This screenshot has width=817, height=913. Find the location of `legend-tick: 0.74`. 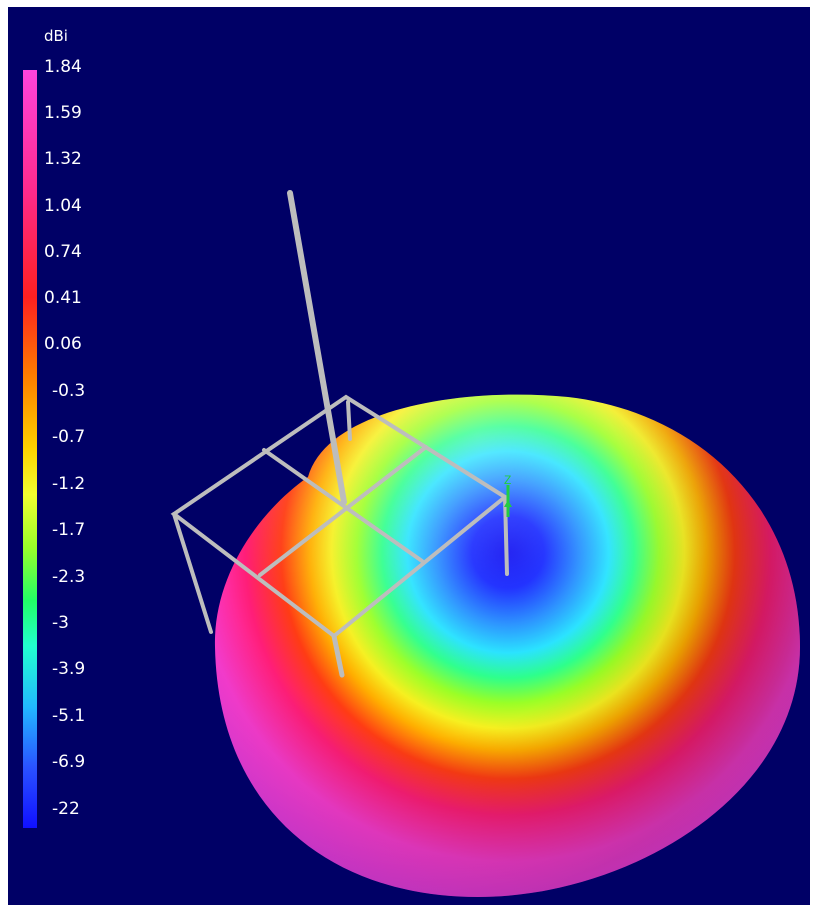

legend-tick: 0.74 is located at coordinates (63, 252).